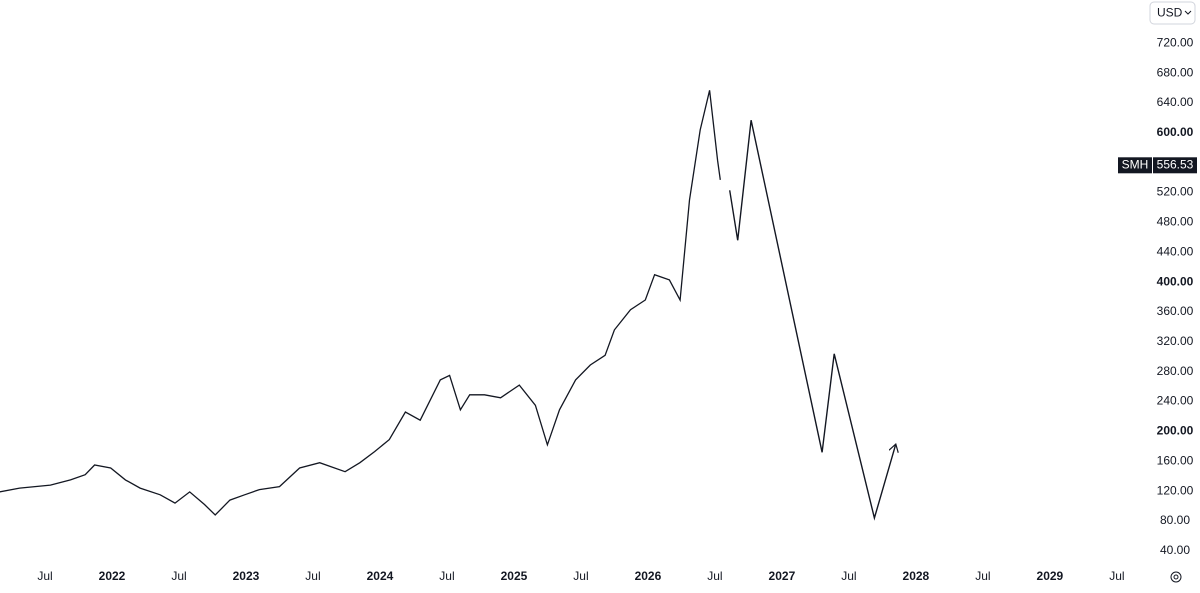 The image size is (1200, 593). I want to click on price-tag-value: 556.53, so click(1175, 164).